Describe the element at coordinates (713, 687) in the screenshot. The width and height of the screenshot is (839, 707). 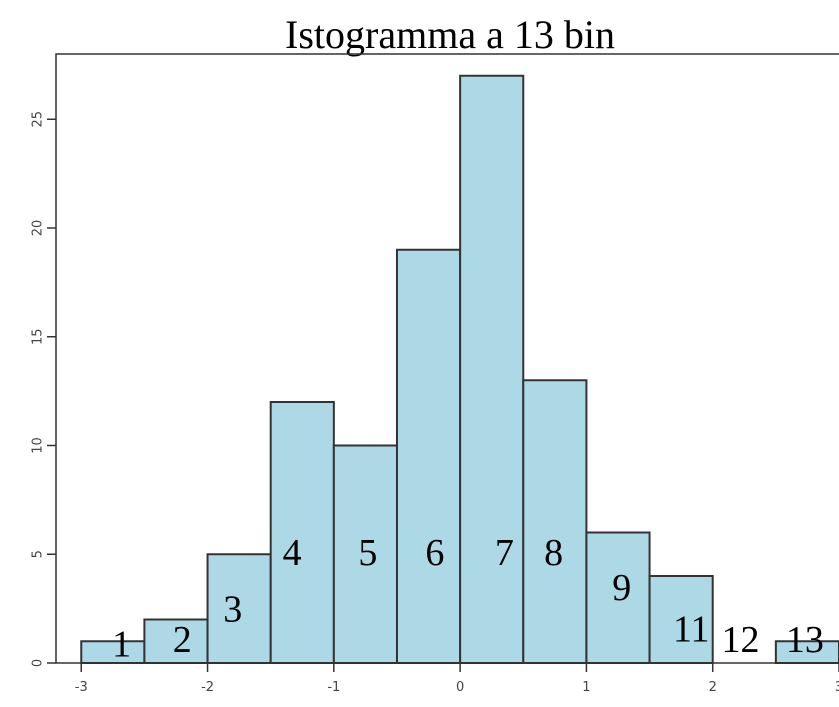
I see `x-tick-label: 2` at that location.